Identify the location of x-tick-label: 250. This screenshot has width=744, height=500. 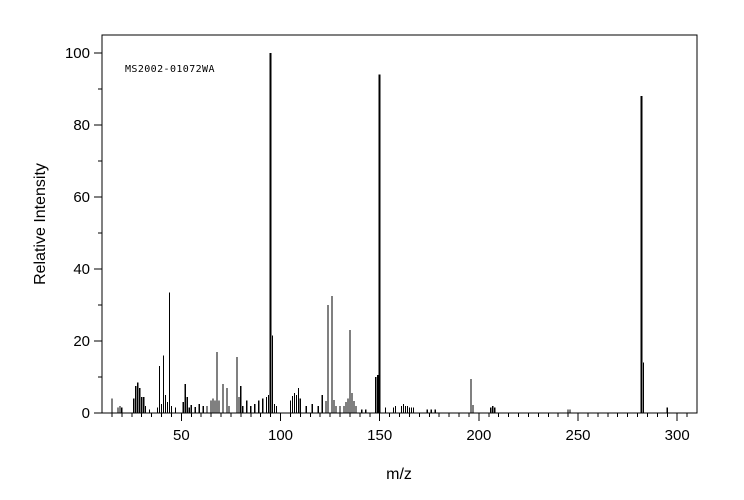
(577, 435).